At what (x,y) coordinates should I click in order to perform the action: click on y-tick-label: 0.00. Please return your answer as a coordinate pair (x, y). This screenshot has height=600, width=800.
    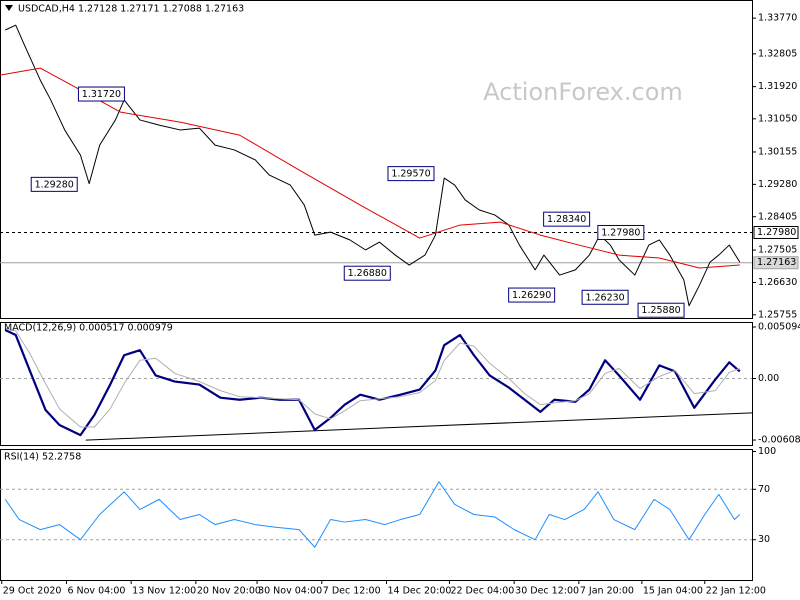
    Looking at the image, I should click on (768, 378).